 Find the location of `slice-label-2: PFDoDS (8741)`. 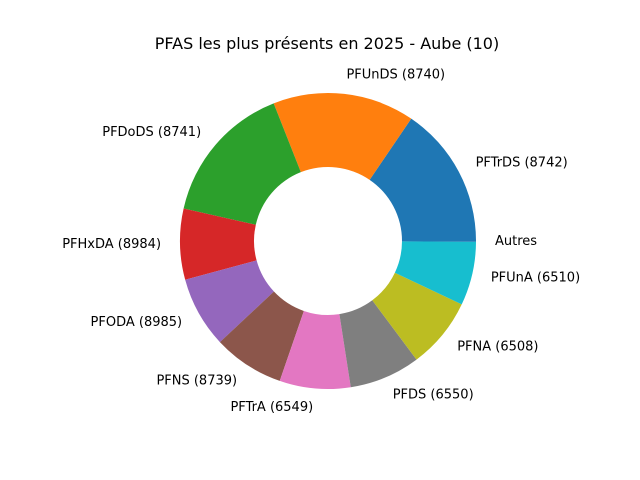

slice-label-2: PFDoDS (8741) is located at coordinates (151, 132).